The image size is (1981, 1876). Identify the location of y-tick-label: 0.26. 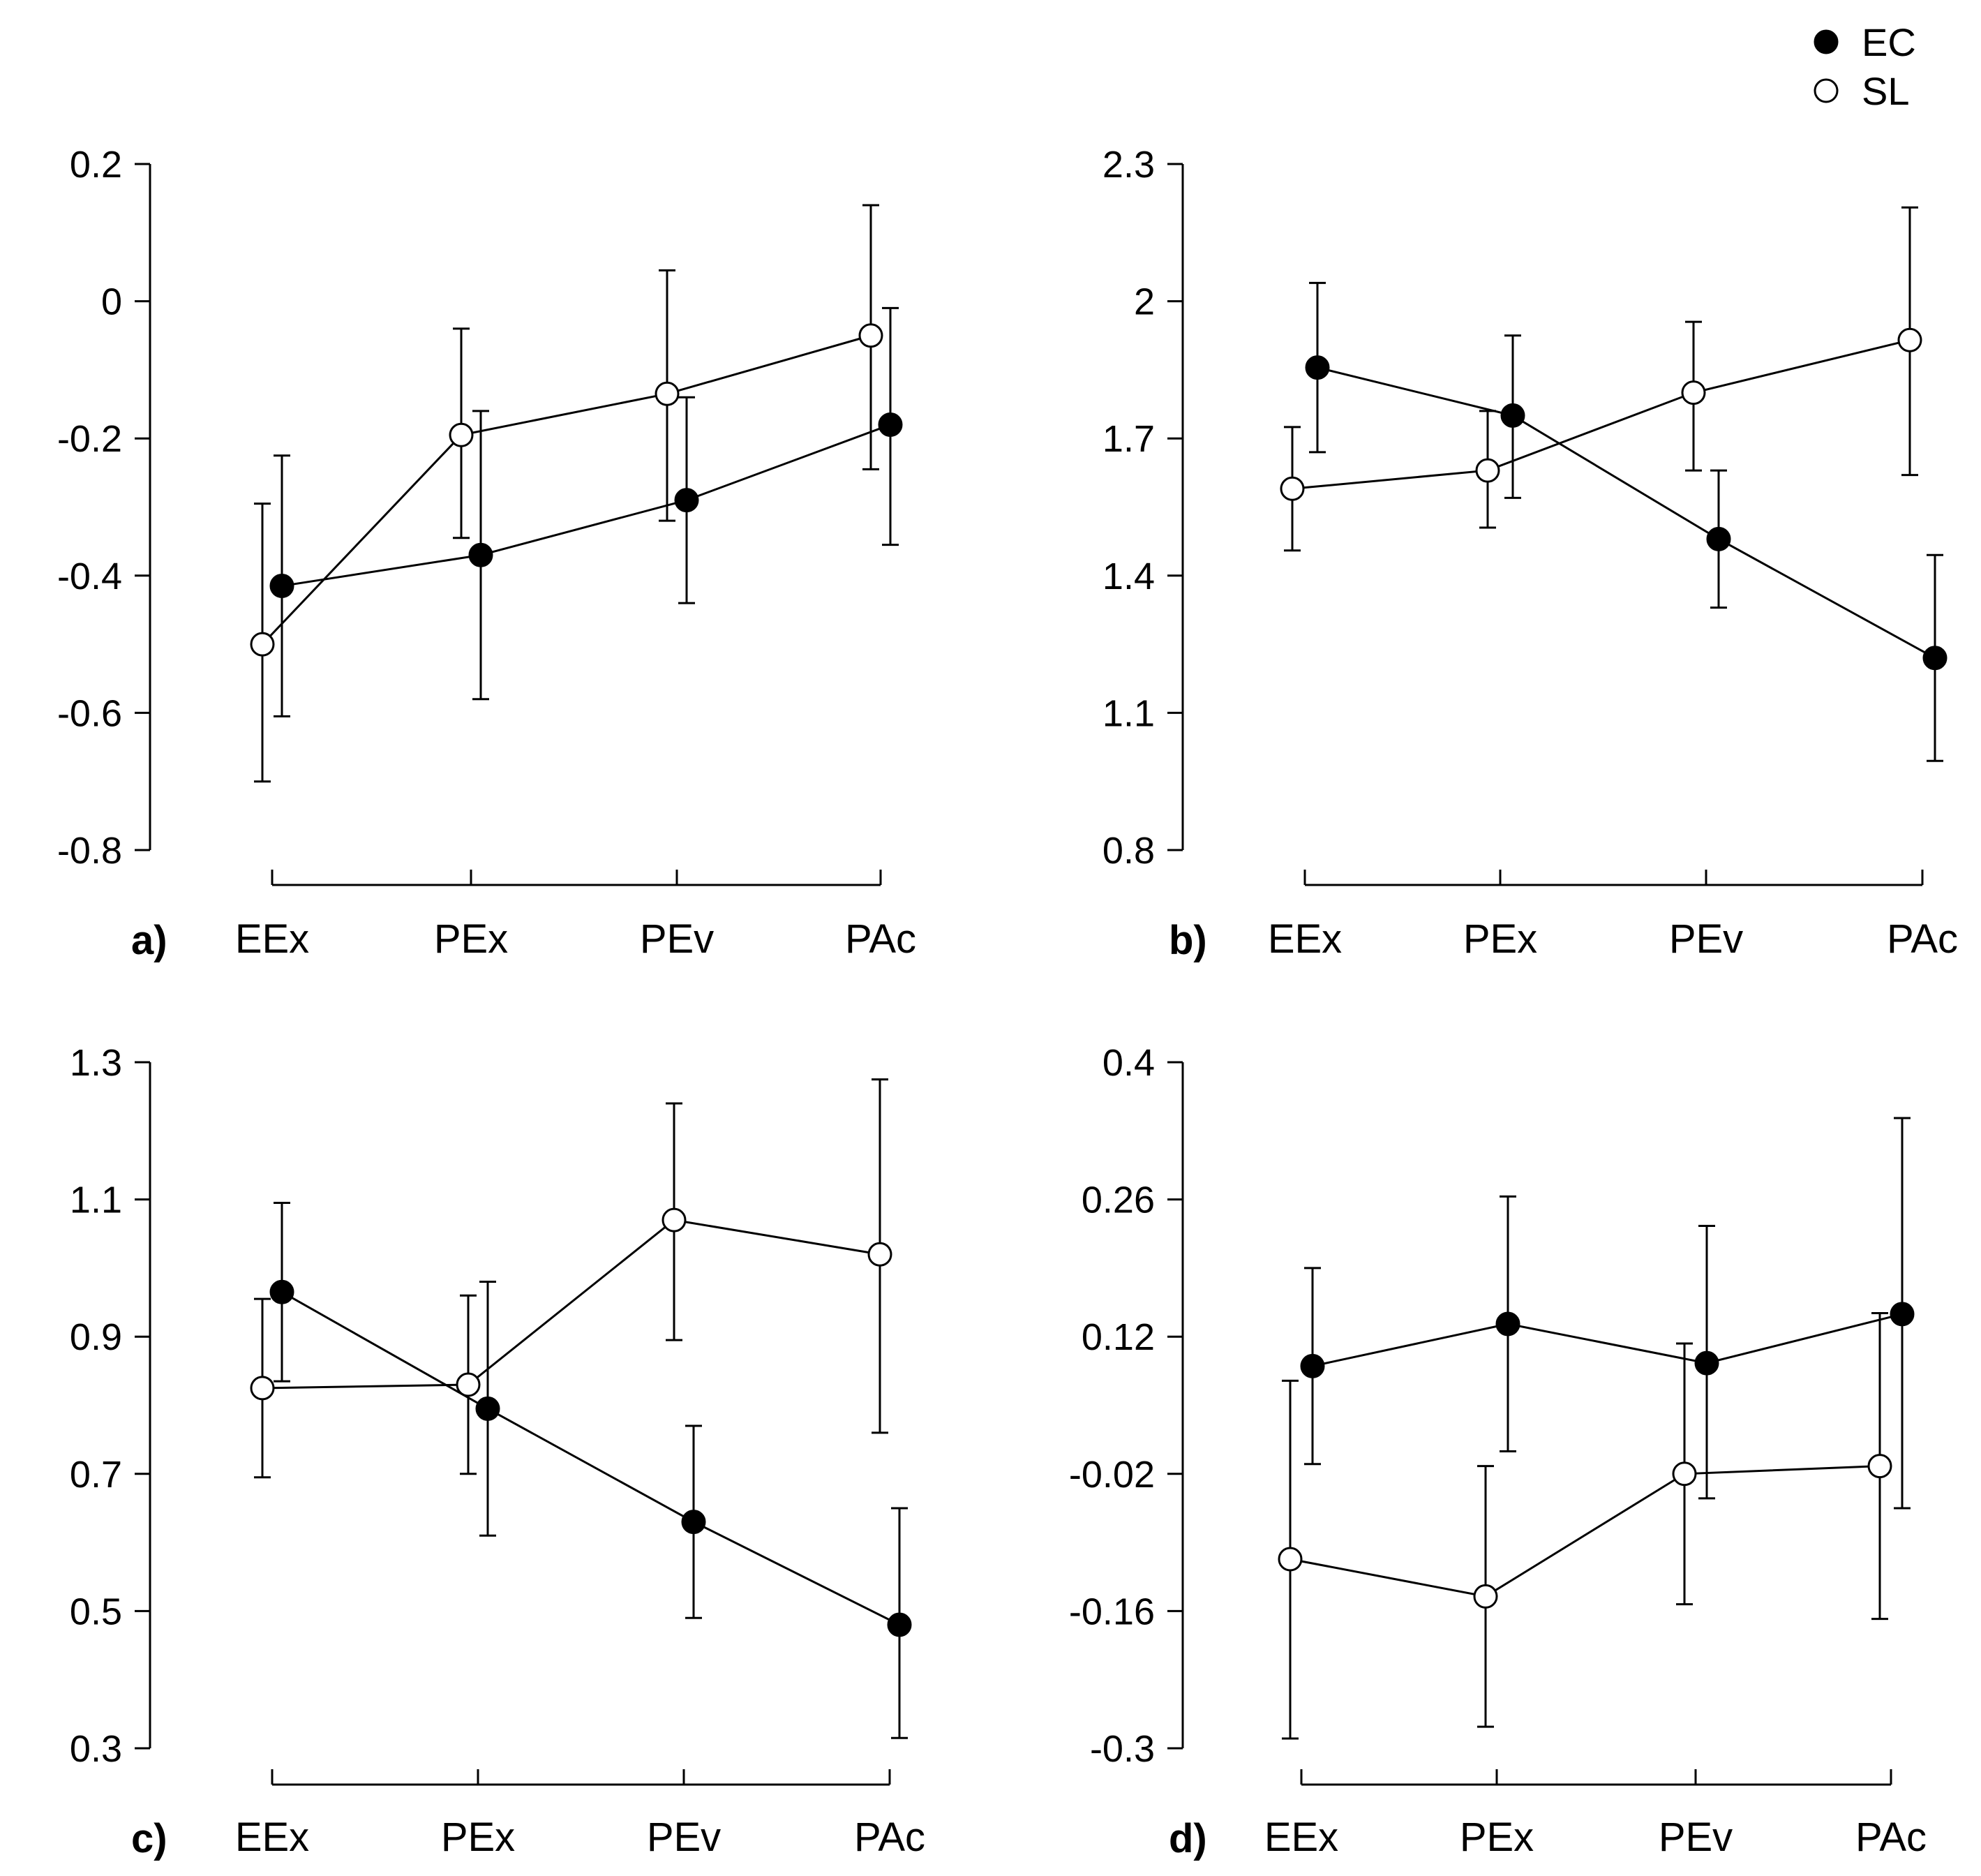
(1118, 1200).